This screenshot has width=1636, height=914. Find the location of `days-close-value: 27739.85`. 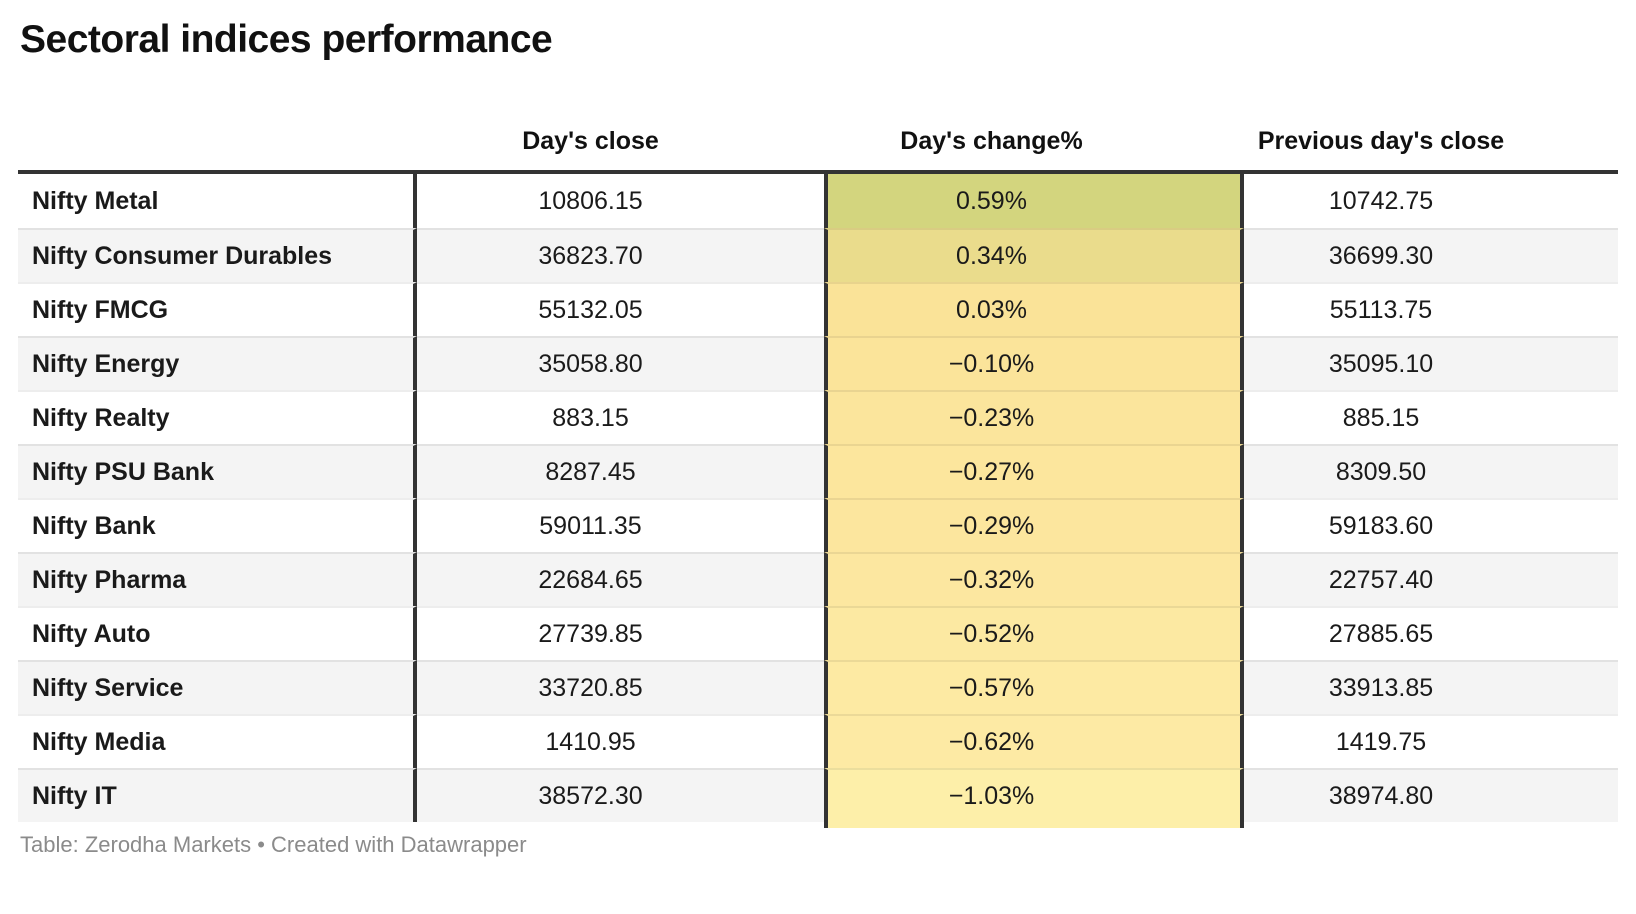

days-close-value: 27739.85 is located at coordinates (620, 633).